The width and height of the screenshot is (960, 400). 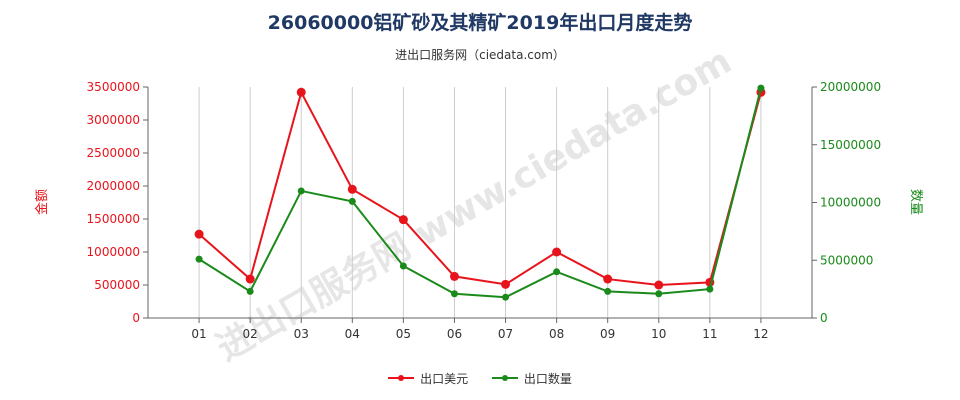 I want to click on y-right-tick-label: 15000000, so click(x=850, y=145).